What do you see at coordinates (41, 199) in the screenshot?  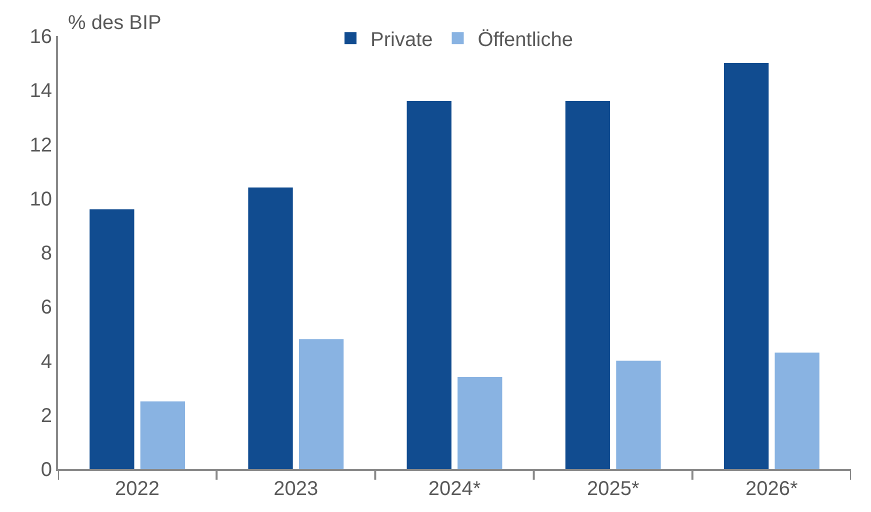 I see `y-tick-label: 10` at bounding box center [41, 199].